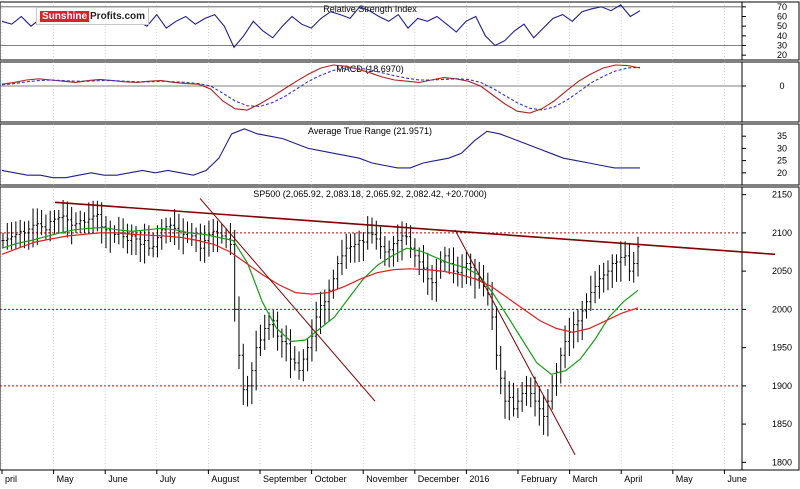  What do you see at coordinates (65, 16) in the screenshot?
I see `logo-part1: Sunshine` at bounding box center [65, 16].